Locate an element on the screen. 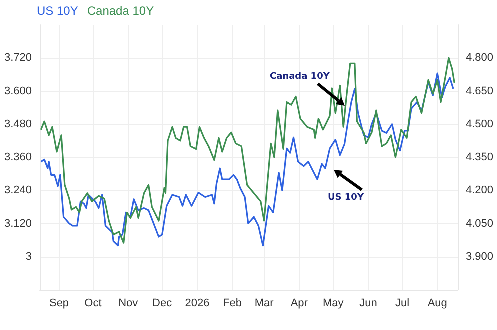 The image size is (497, 330). y-tick-label: 3.720 is located at coordinates (18, 58).